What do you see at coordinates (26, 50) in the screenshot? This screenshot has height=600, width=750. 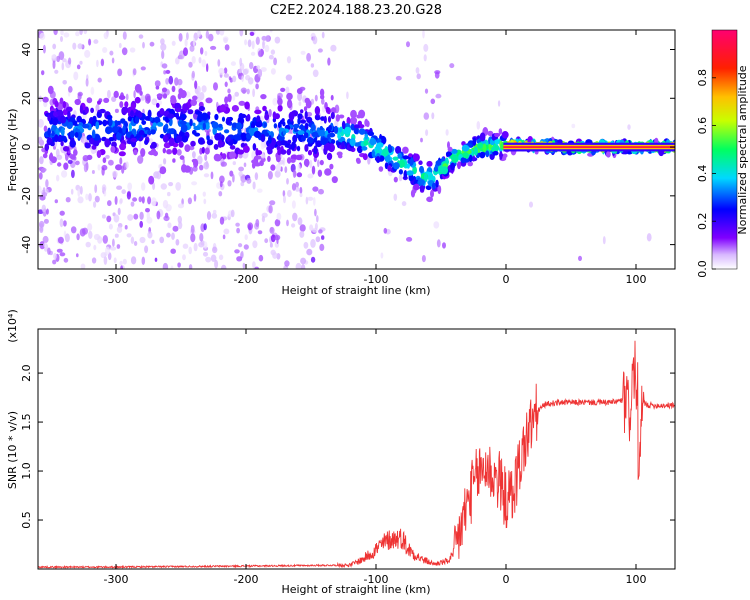 I see `y-tick-label: 40` at bounding box center [26, 50].